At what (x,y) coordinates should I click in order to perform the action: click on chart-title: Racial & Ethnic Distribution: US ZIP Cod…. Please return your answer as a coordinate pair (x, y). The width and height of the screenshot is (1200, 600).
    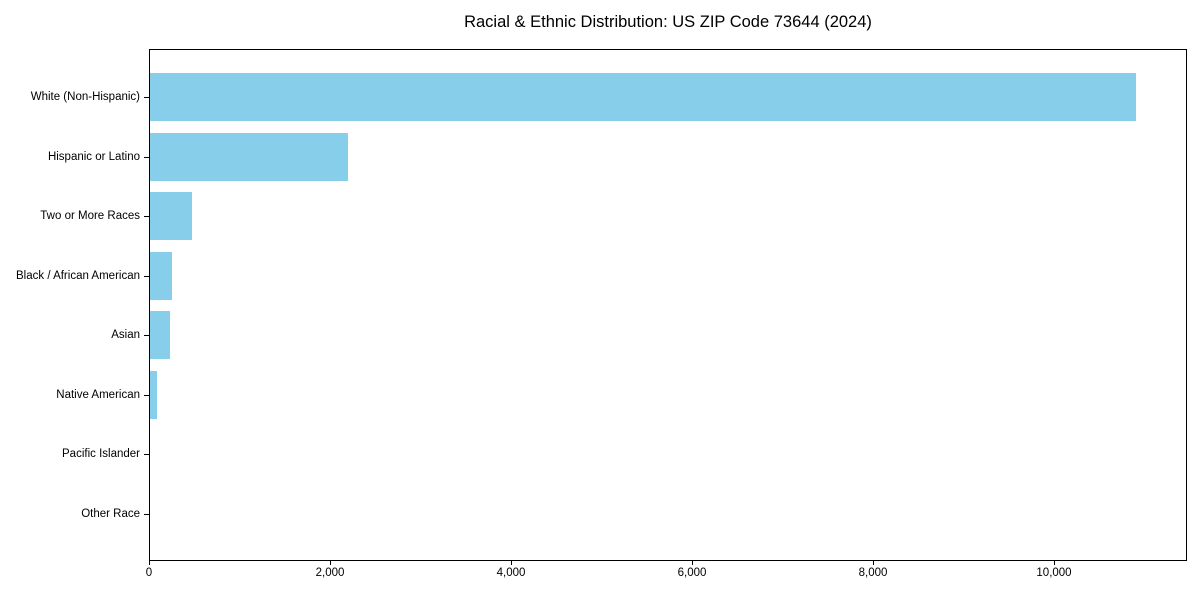
    Looking at the image, I should click on (668, 22).